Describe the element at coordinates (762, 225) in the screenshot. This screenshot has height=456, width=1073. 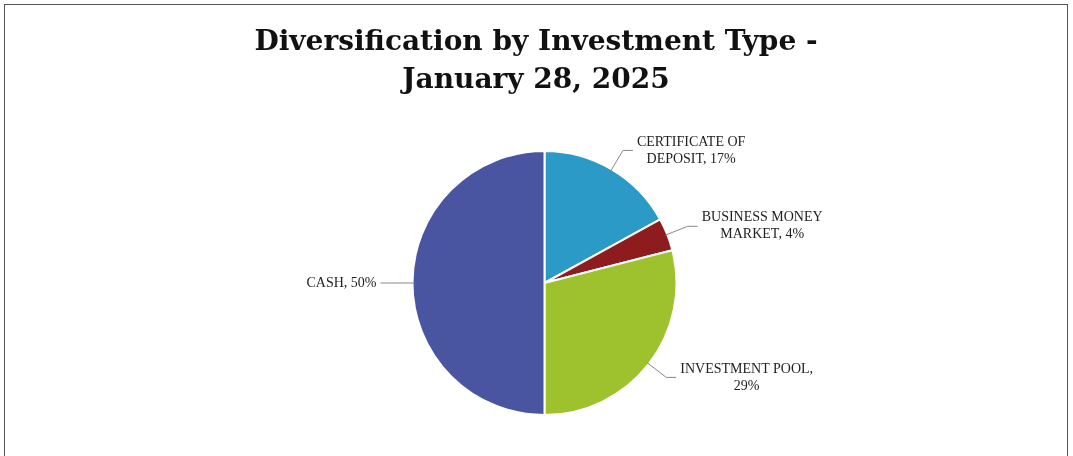
I see `slice-label: BUSINESS MONEY MARKET, 4%` at that location.